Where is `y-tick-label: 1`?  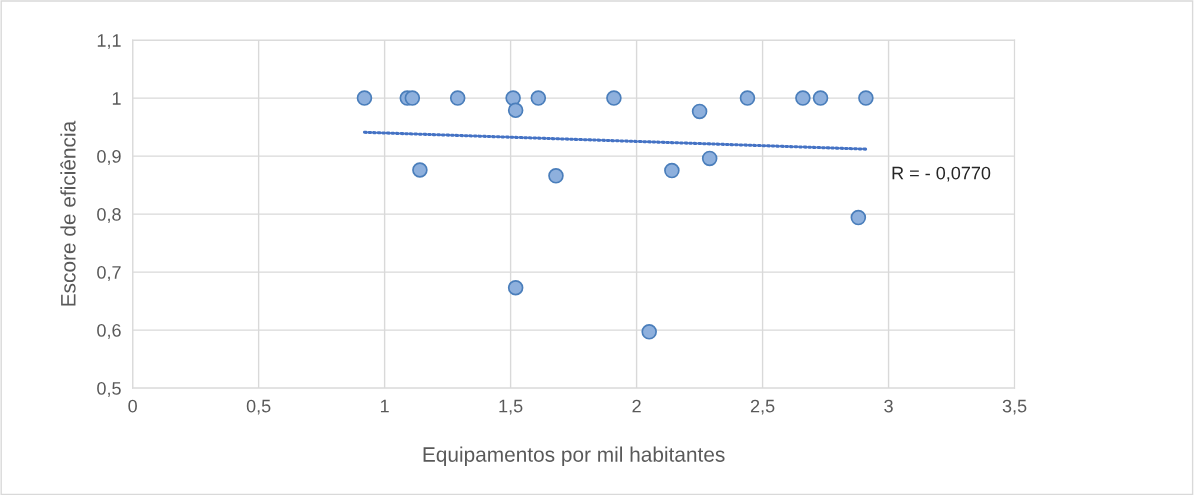 y-tick-label: 1 is located at coordinates (116, 98).